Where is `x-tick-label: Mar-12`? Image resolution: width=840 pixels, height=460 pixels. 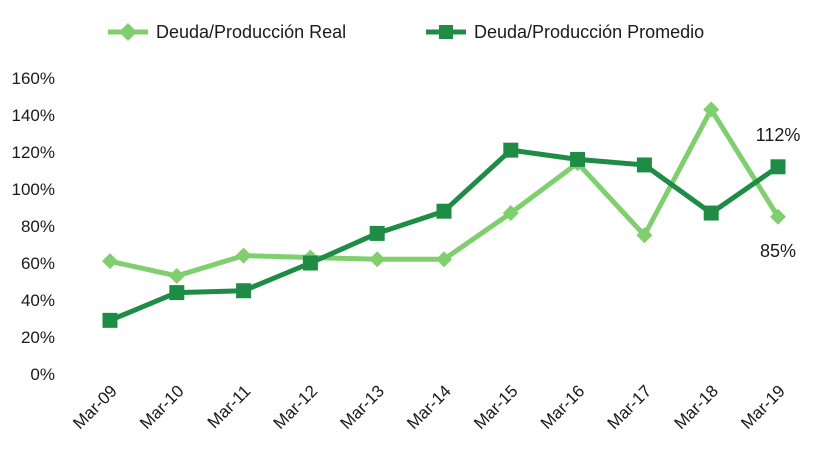 x-tick-label: Mar-12 is located at coordinates (296, 407).